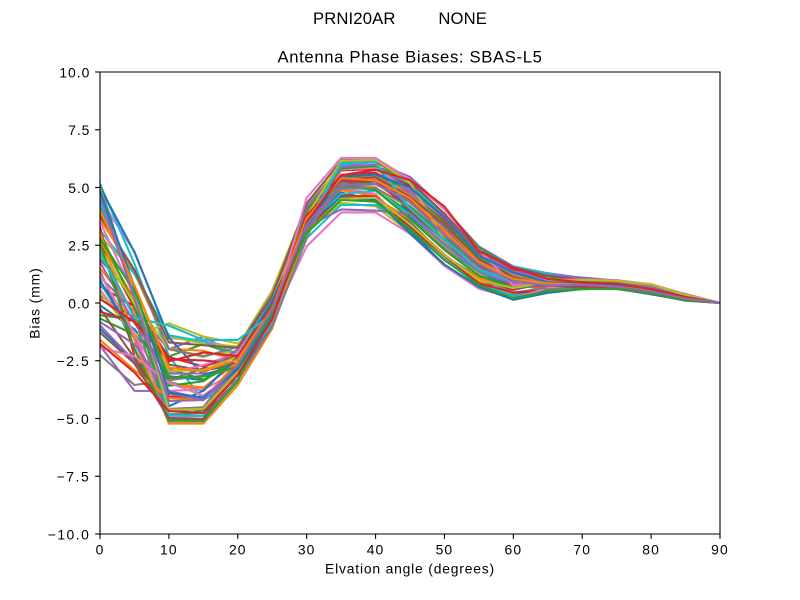 The image size is (800, 600). What do you see at coordinates (513, 549) in the screenshot?
I see `svg-text: 60` at bounding box center [513, 549].